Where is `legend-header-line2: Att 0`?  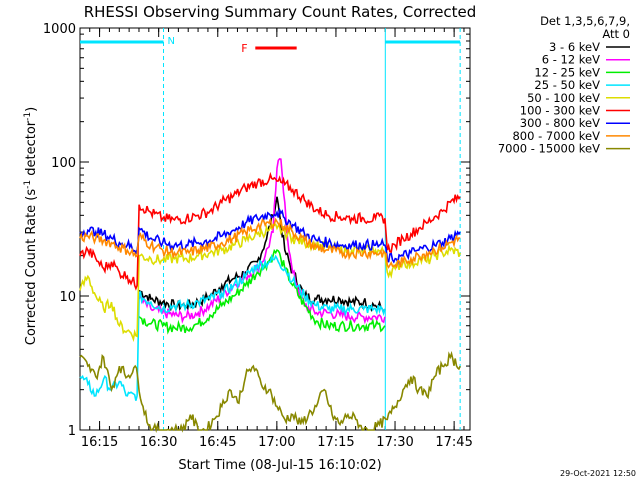 legend-header-line2: Att 0 is located at coordinates (616, 34).